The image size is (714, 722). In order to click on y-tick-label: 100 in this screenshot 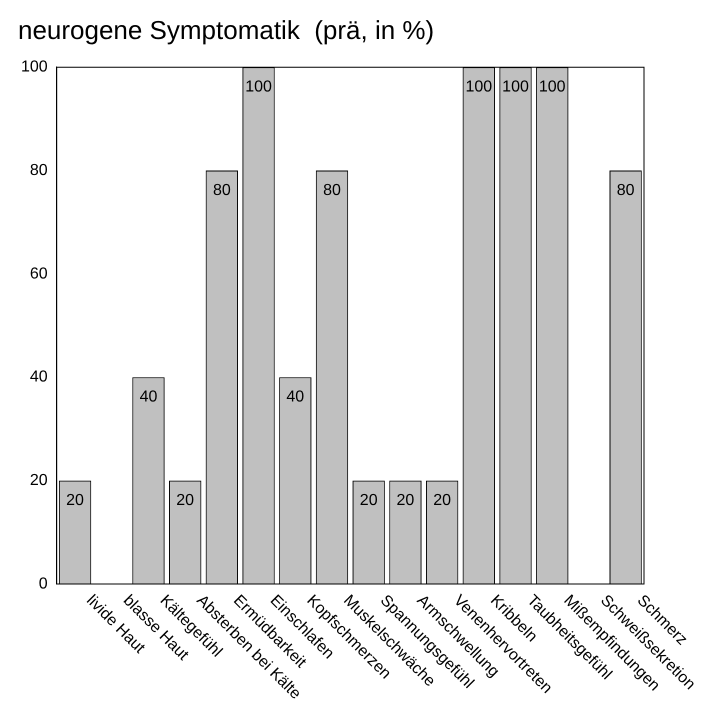, I will do `click(34, 67)`.